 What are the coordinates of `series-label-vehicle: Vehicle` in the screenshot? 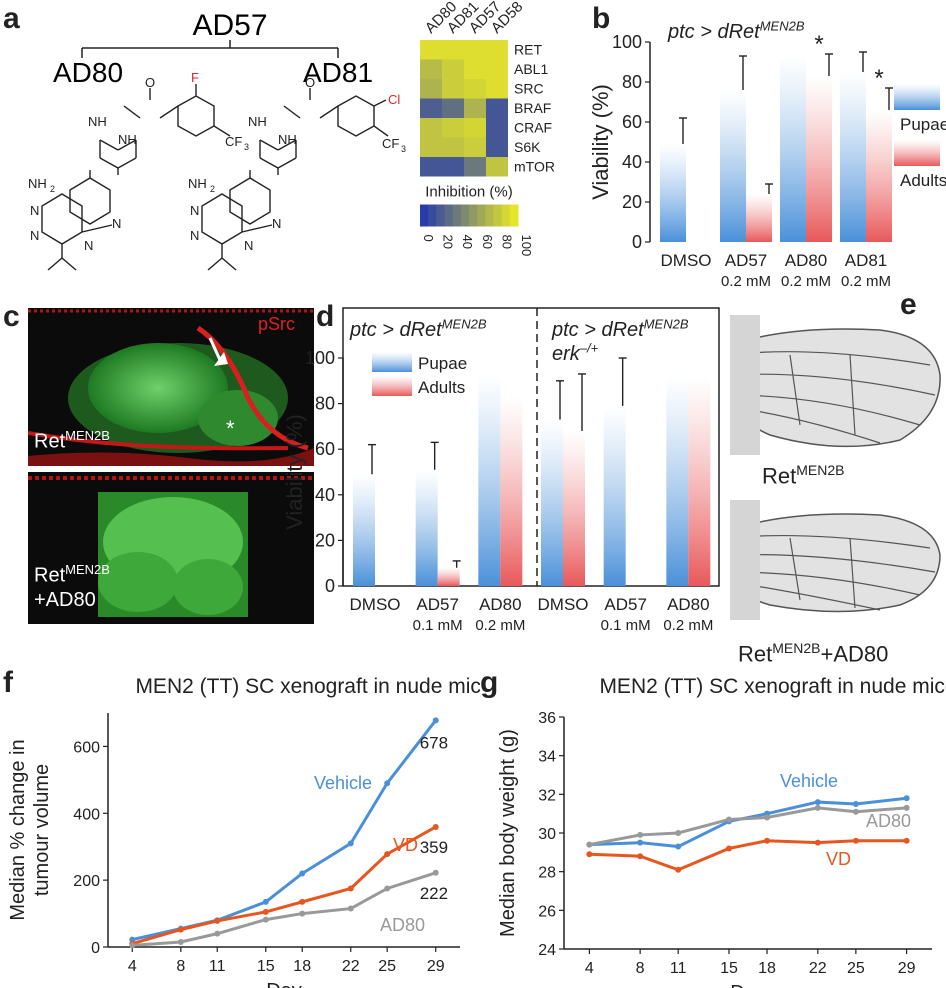 It's located at (343, 783).